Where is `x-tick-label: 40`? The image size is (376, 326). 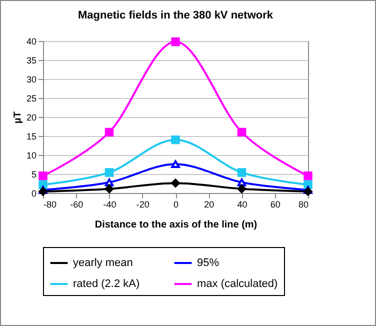
x-tick-label: 40 is located at coordinates (242, 205).